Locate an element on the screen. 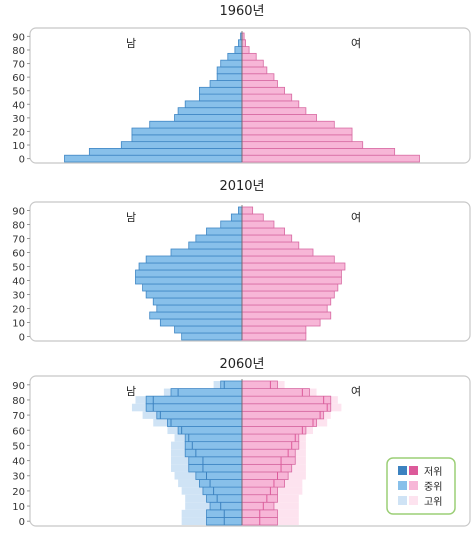 The width and height of the screenshot is (474, 534). chart-title: 2060년 is located at coordinates (241, 364).